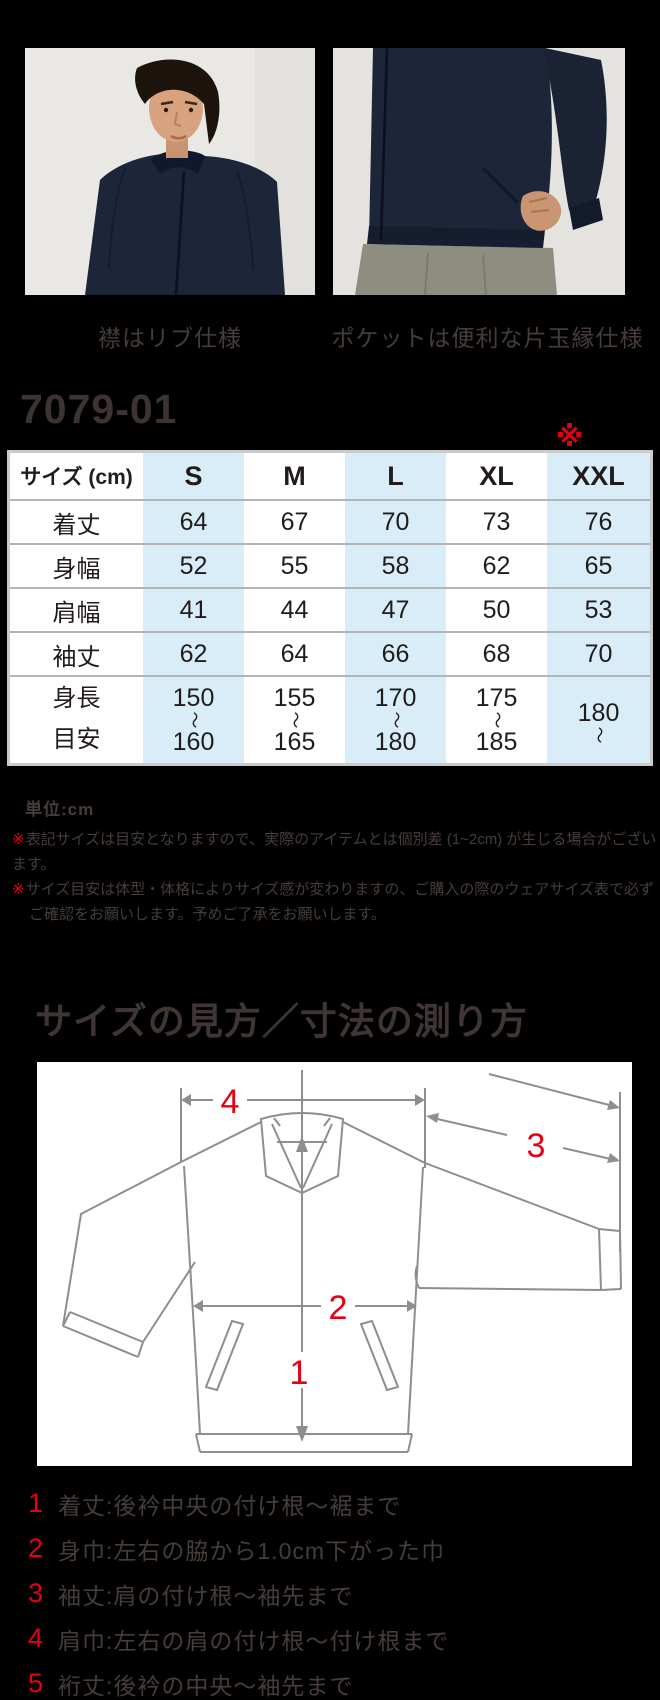 This screenshot has height=1700, width=660. Describe the element at coordinates (294, 476) in the screenshot. I see `size-table-header-cell: M` at that location.